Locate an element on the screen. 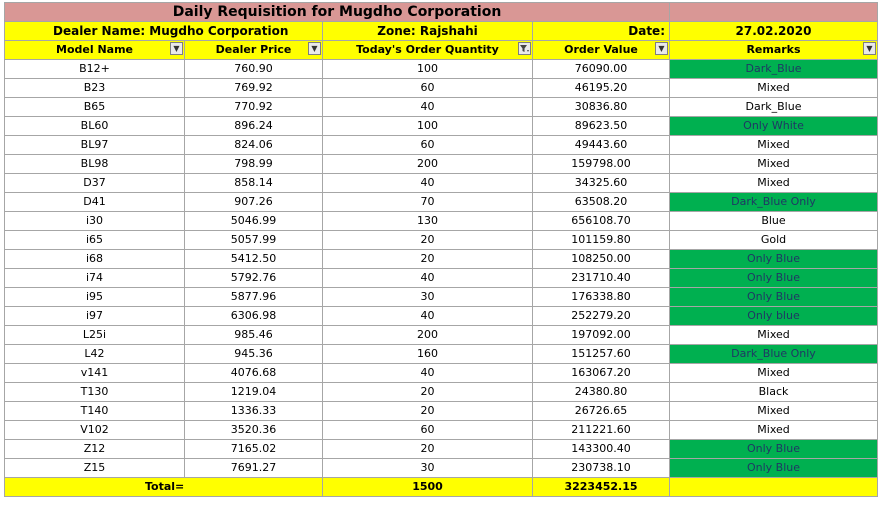 The width and height of the screenshot is (878, 518). model-name-cell: BL60 is located at coordinates (94, 126).